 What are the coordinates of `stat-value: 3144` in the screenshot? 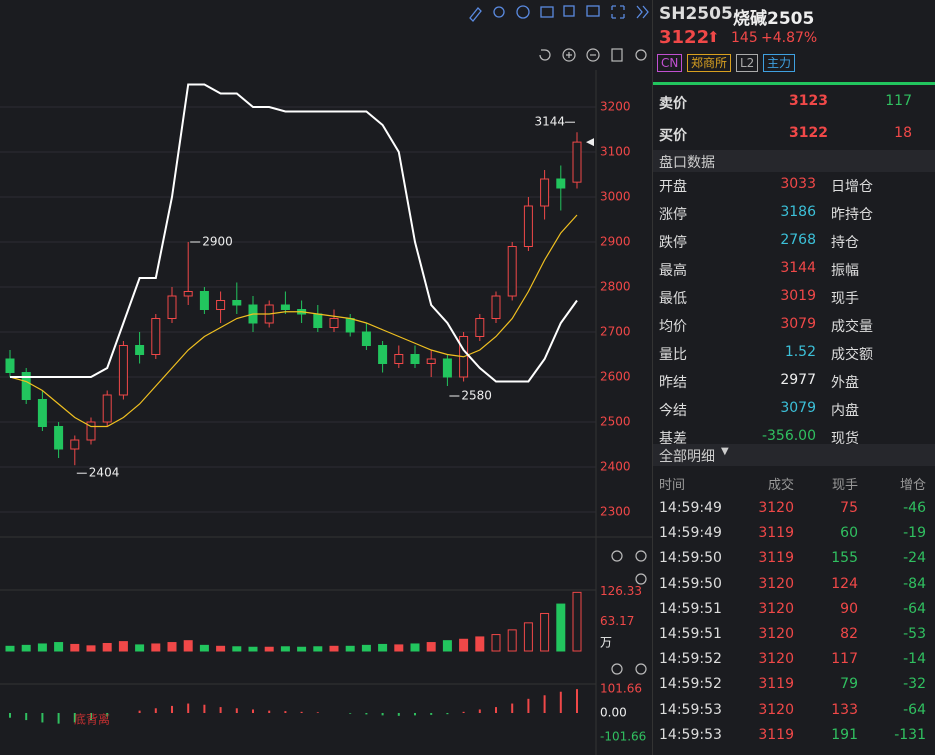 It's located at (798, 268).